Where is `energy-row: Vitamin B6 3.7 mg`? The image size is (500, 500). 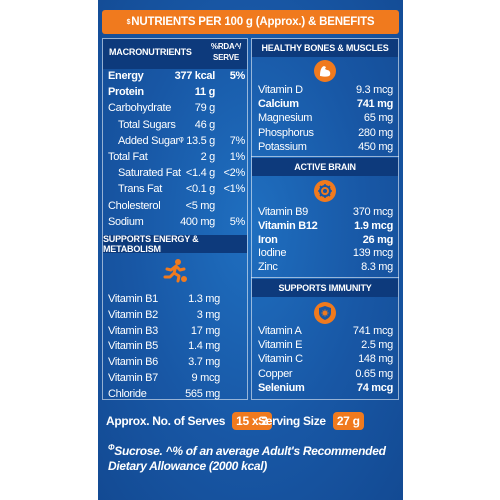 energy-row: Vitamin B6 3.7 mg is located at coordinates (164, 362).